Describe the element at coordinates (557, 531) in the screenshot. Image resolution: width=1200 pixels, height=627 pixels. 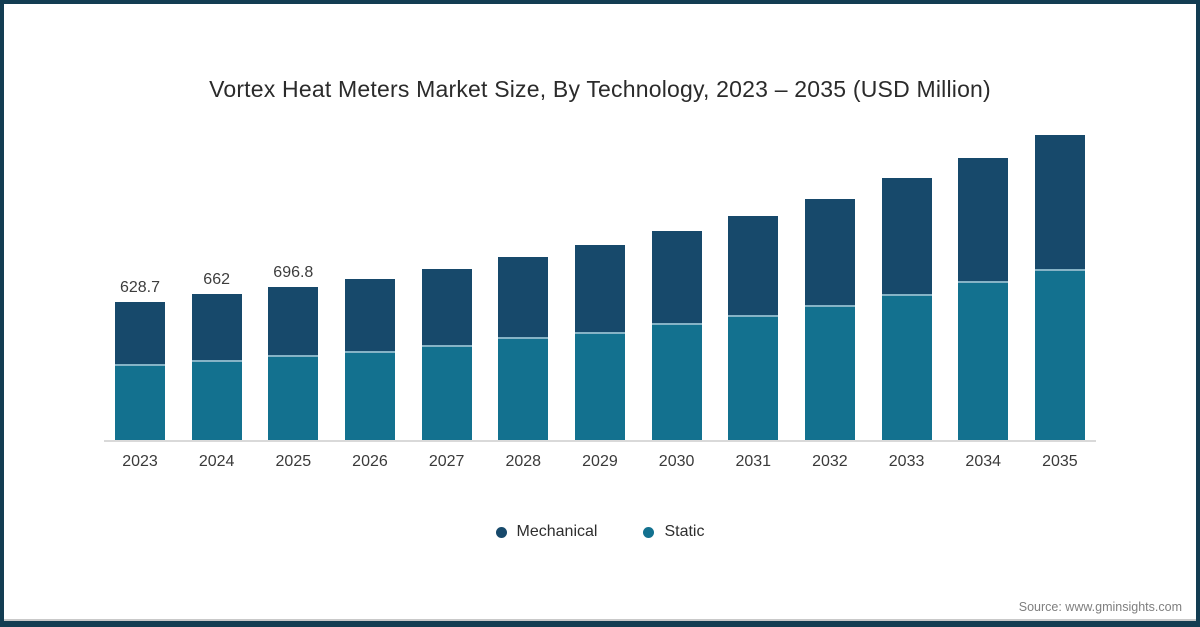
I see `legend-label-mechanical: Mechanical` at that location.